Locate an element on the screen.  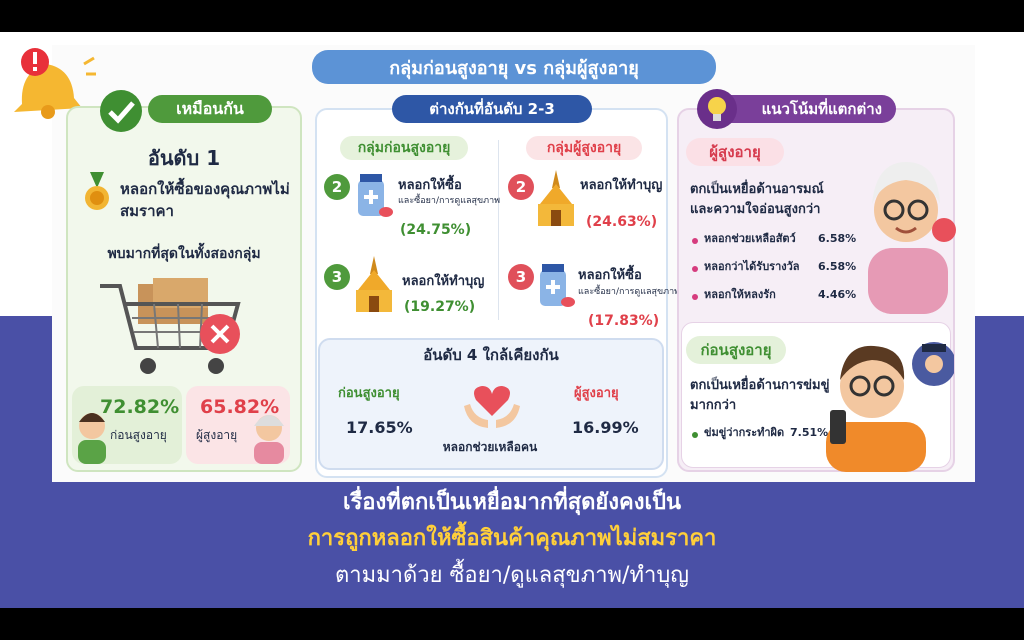
same-note: พบมากที่สุดในทั้งสองกลุ่ม is located at coordinates (184, 254).